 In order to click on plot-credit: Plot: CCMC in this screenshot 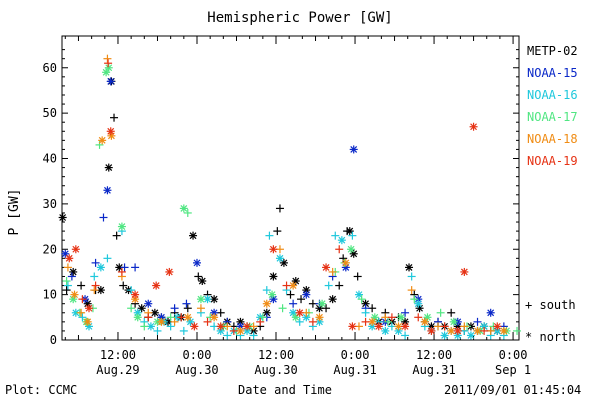, I will do `click(41, 390)`.